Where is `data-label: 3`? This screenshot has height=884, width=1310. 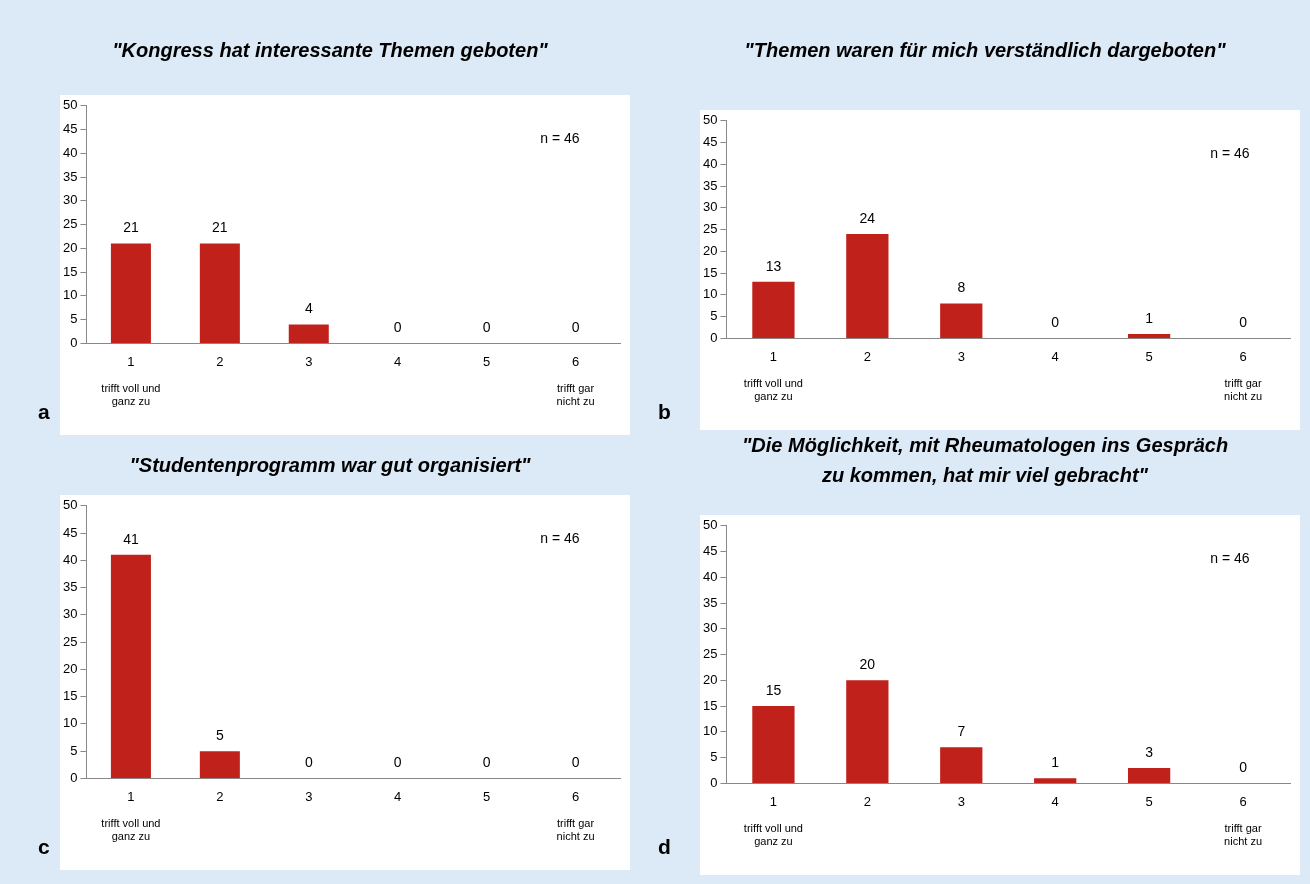
data-label: 3 is located at coordinates (1149, 751).